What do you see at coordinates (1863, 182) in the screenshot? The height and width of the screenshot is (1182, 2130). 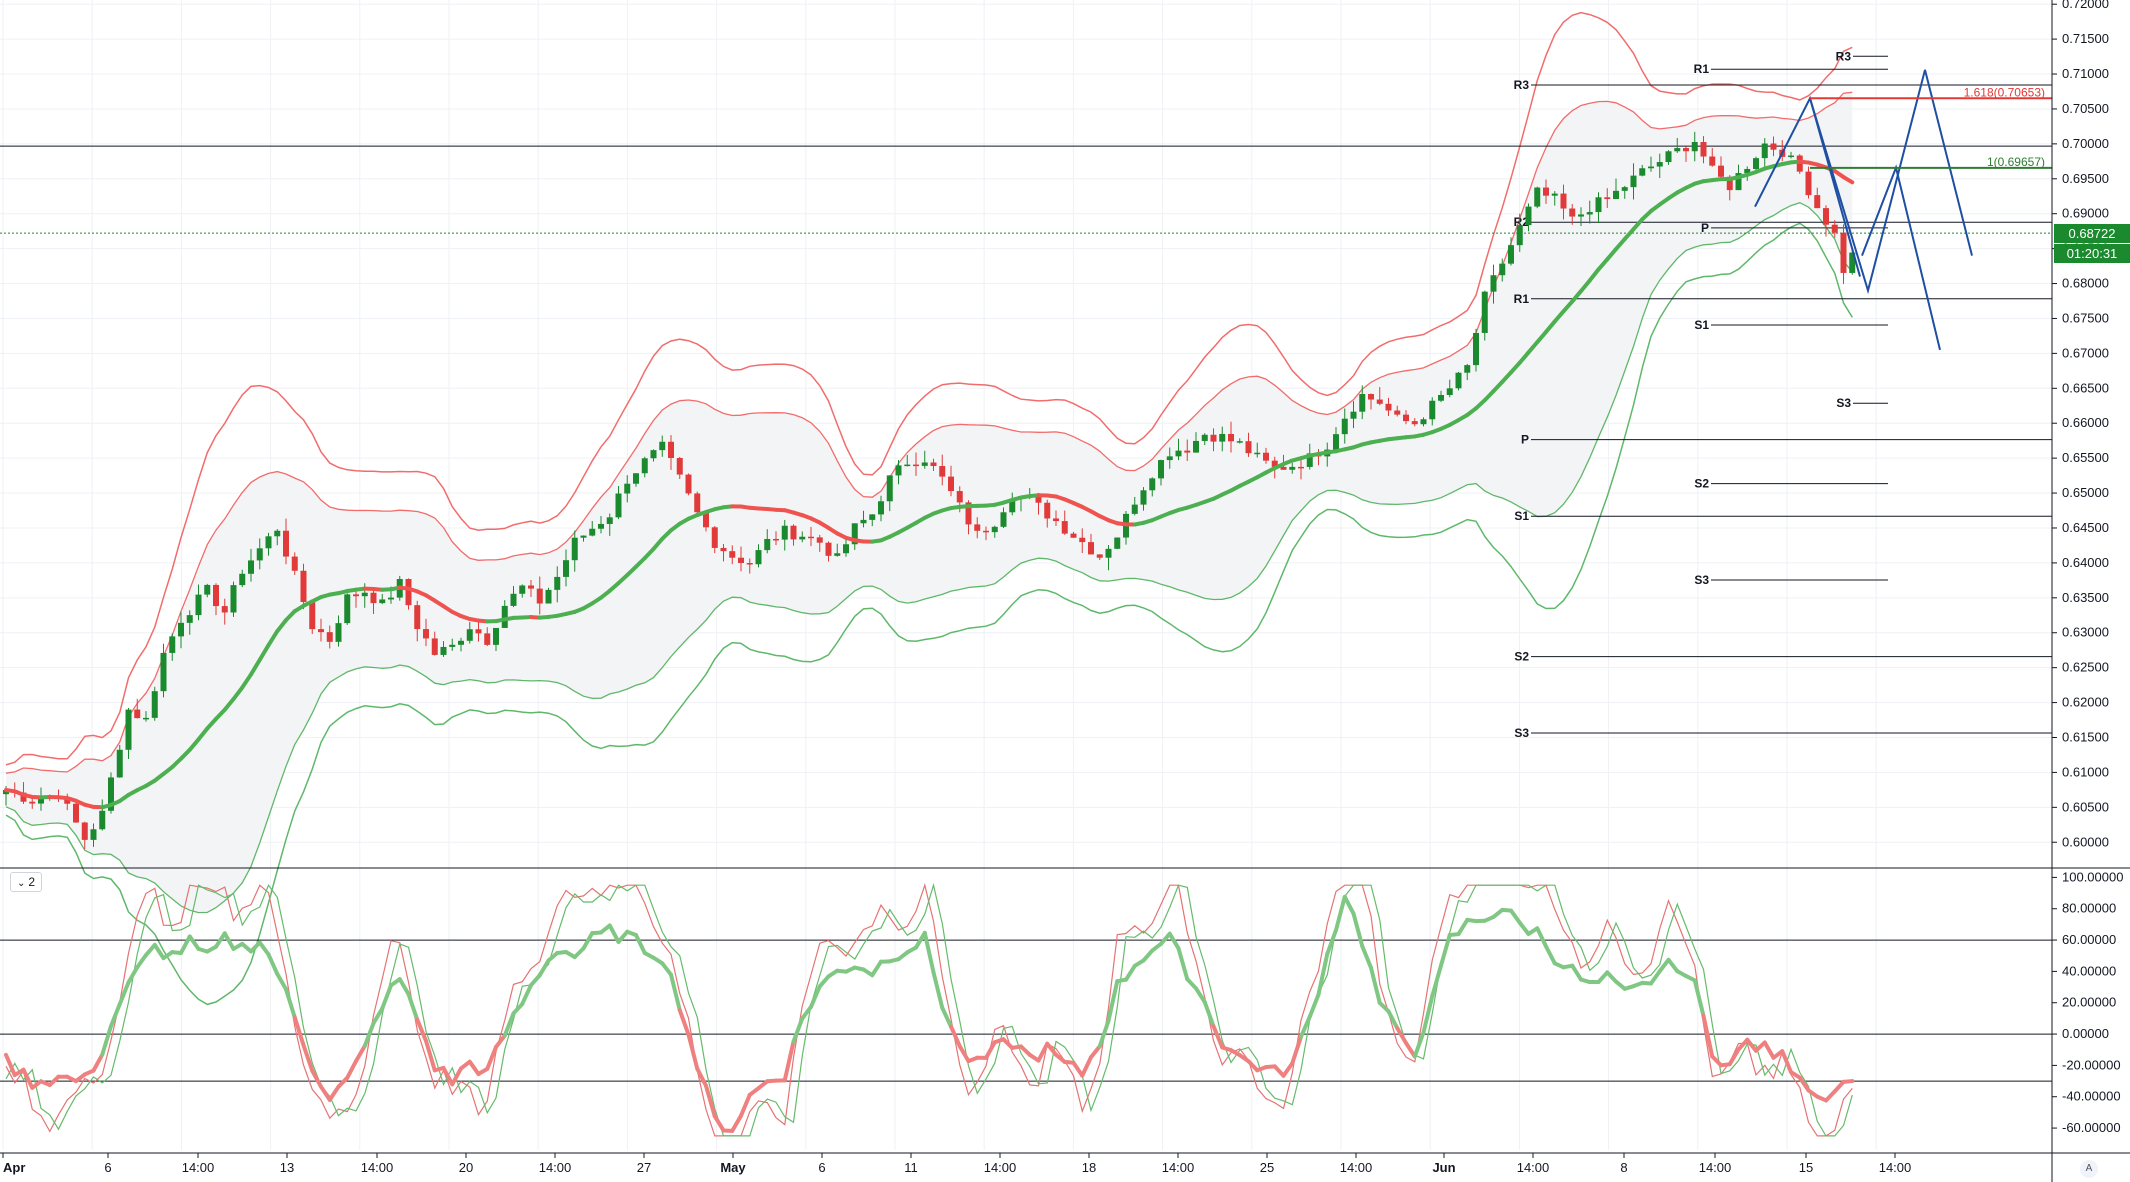 I see `projection-line` at bounding box center [1863, 182].